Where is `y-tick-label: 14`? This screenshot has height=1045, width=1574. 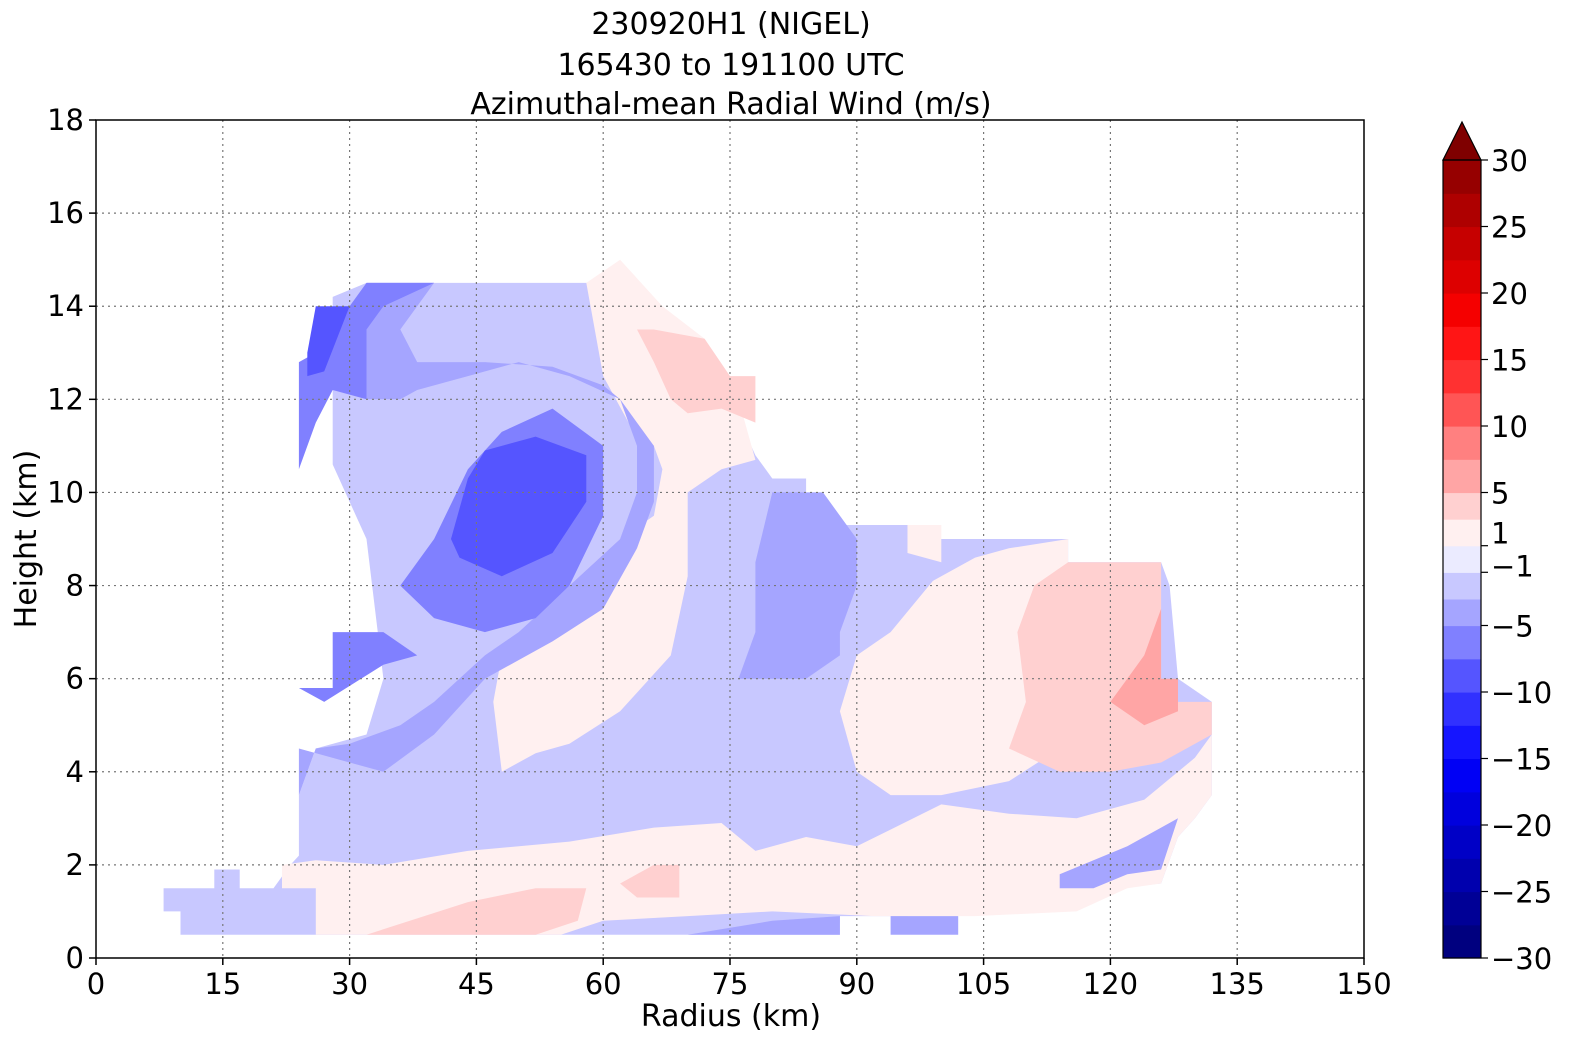
y-tick-label: 14 is located at coordinates (65, 306).